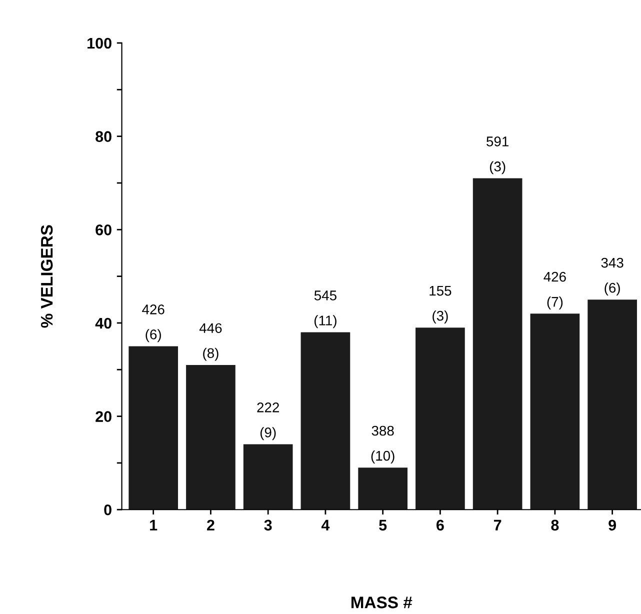  I want to click on y-tick-label: 60, so click(104, 230).